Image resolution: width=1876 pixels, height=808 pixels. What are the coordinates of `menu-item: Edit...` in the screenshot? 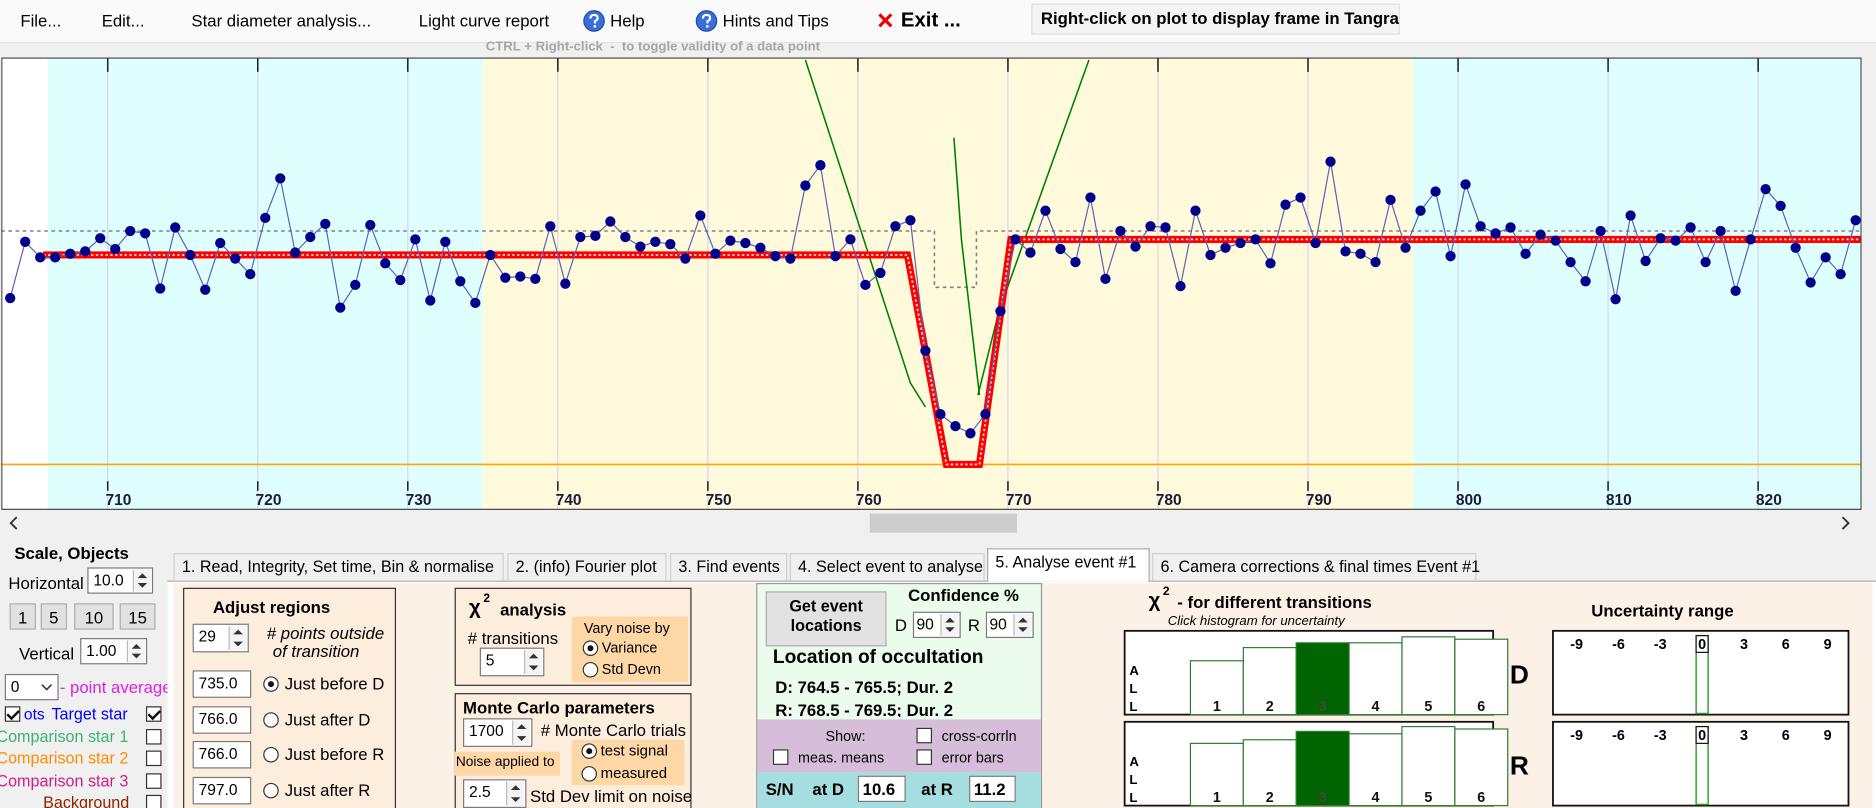 It's located at (123, 20).